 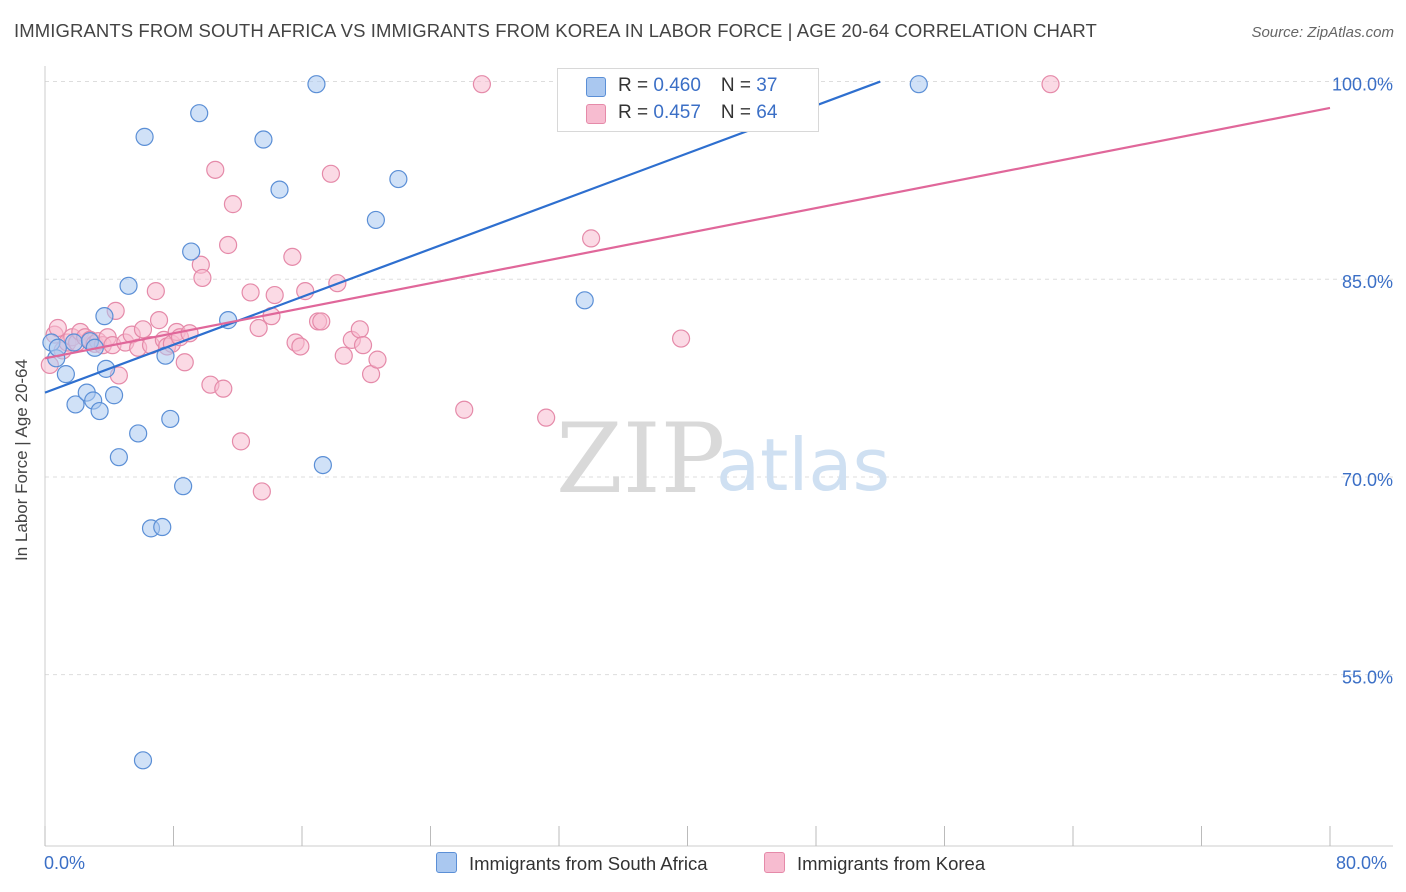 What do you see at coordinates (636, 85) in the screenshot?
I see `legend-r-label-1: R =` at bounding box center [636, 85].